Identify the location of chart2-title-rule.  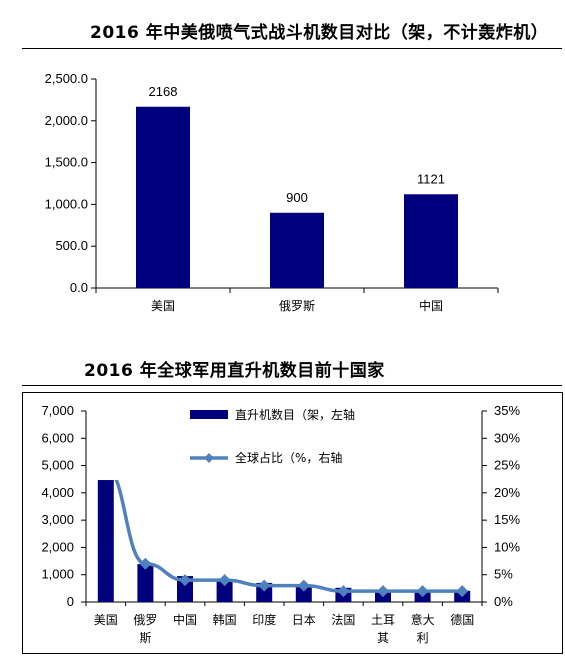
(292, 385).